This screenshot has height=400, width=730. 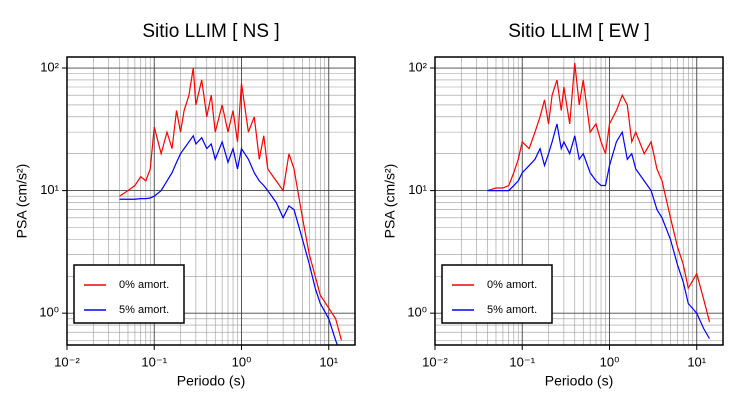 I want to click on chart-title: Sitio LLIM [ NS ], so click(x=210, y=31).